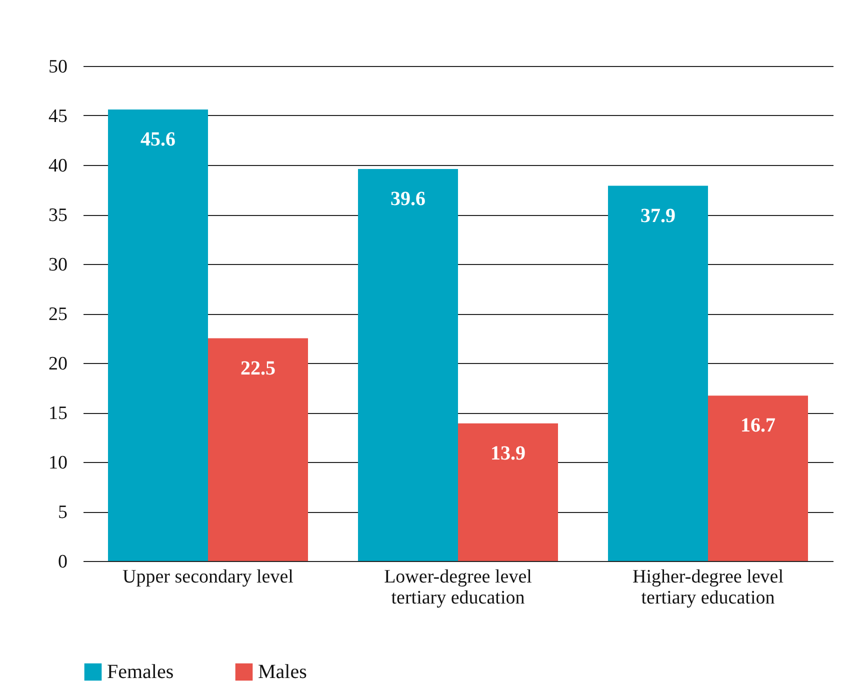 Image resolution: width=861 pixels, height=688 pixels. Describe the element at coordinates (708, 587) in the screenshot. I see `x-tick-label: Higher-degree level tertiary education` at that location.